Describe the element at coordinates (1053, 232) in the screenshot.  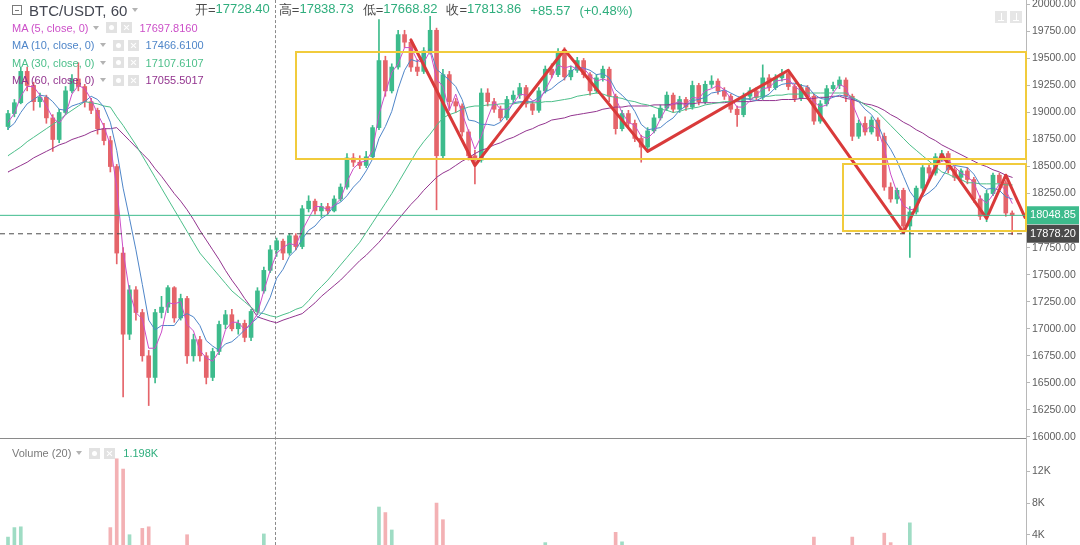
I see `ref-line-label: 17878.20` at that location.